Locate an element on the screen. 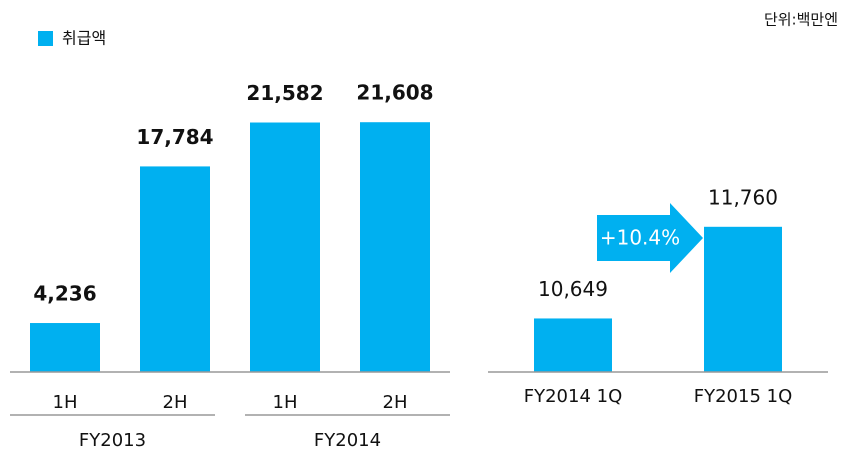  value-label: 11,760 is located at coordinates (743, 197).